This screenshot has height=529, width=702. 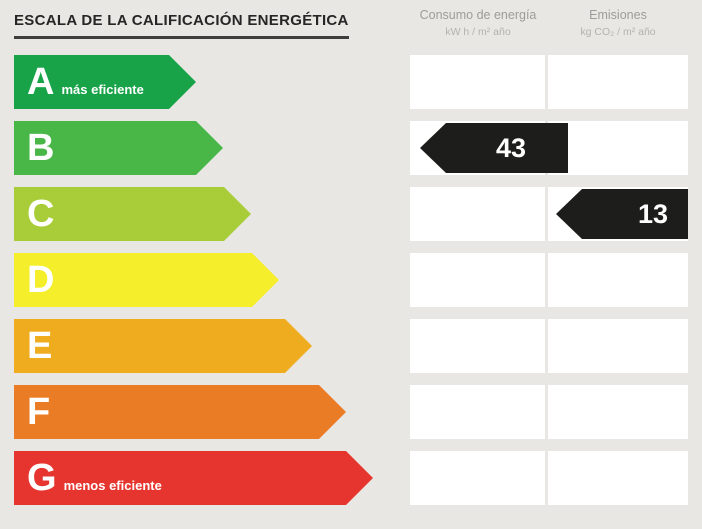 What do you see at coordinates (351, 82) in the screenshot?
I see `rating-row-a: A más eficiente` at bounding box center [351, 82].